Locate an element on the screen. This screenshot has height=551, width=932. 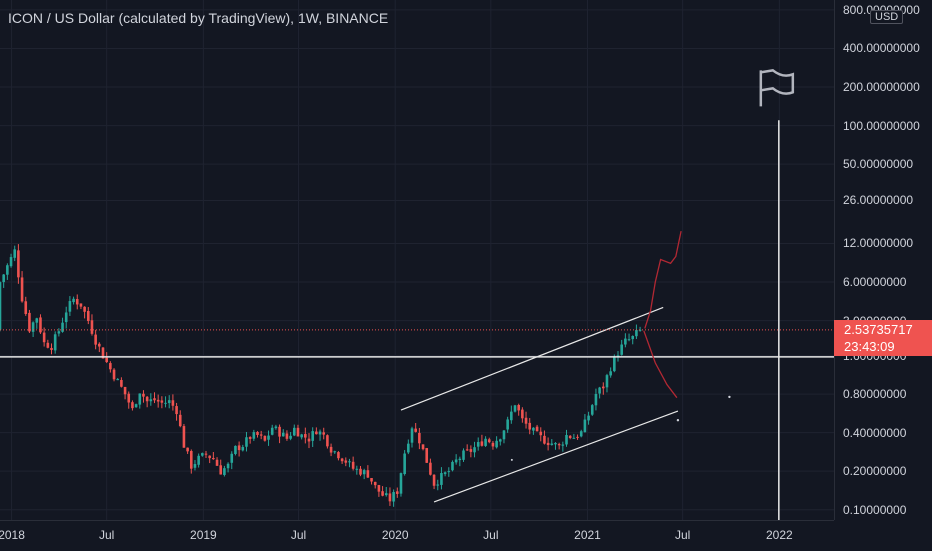
price-tick-label: 100.00000000 is located at coordinates (881, 125).